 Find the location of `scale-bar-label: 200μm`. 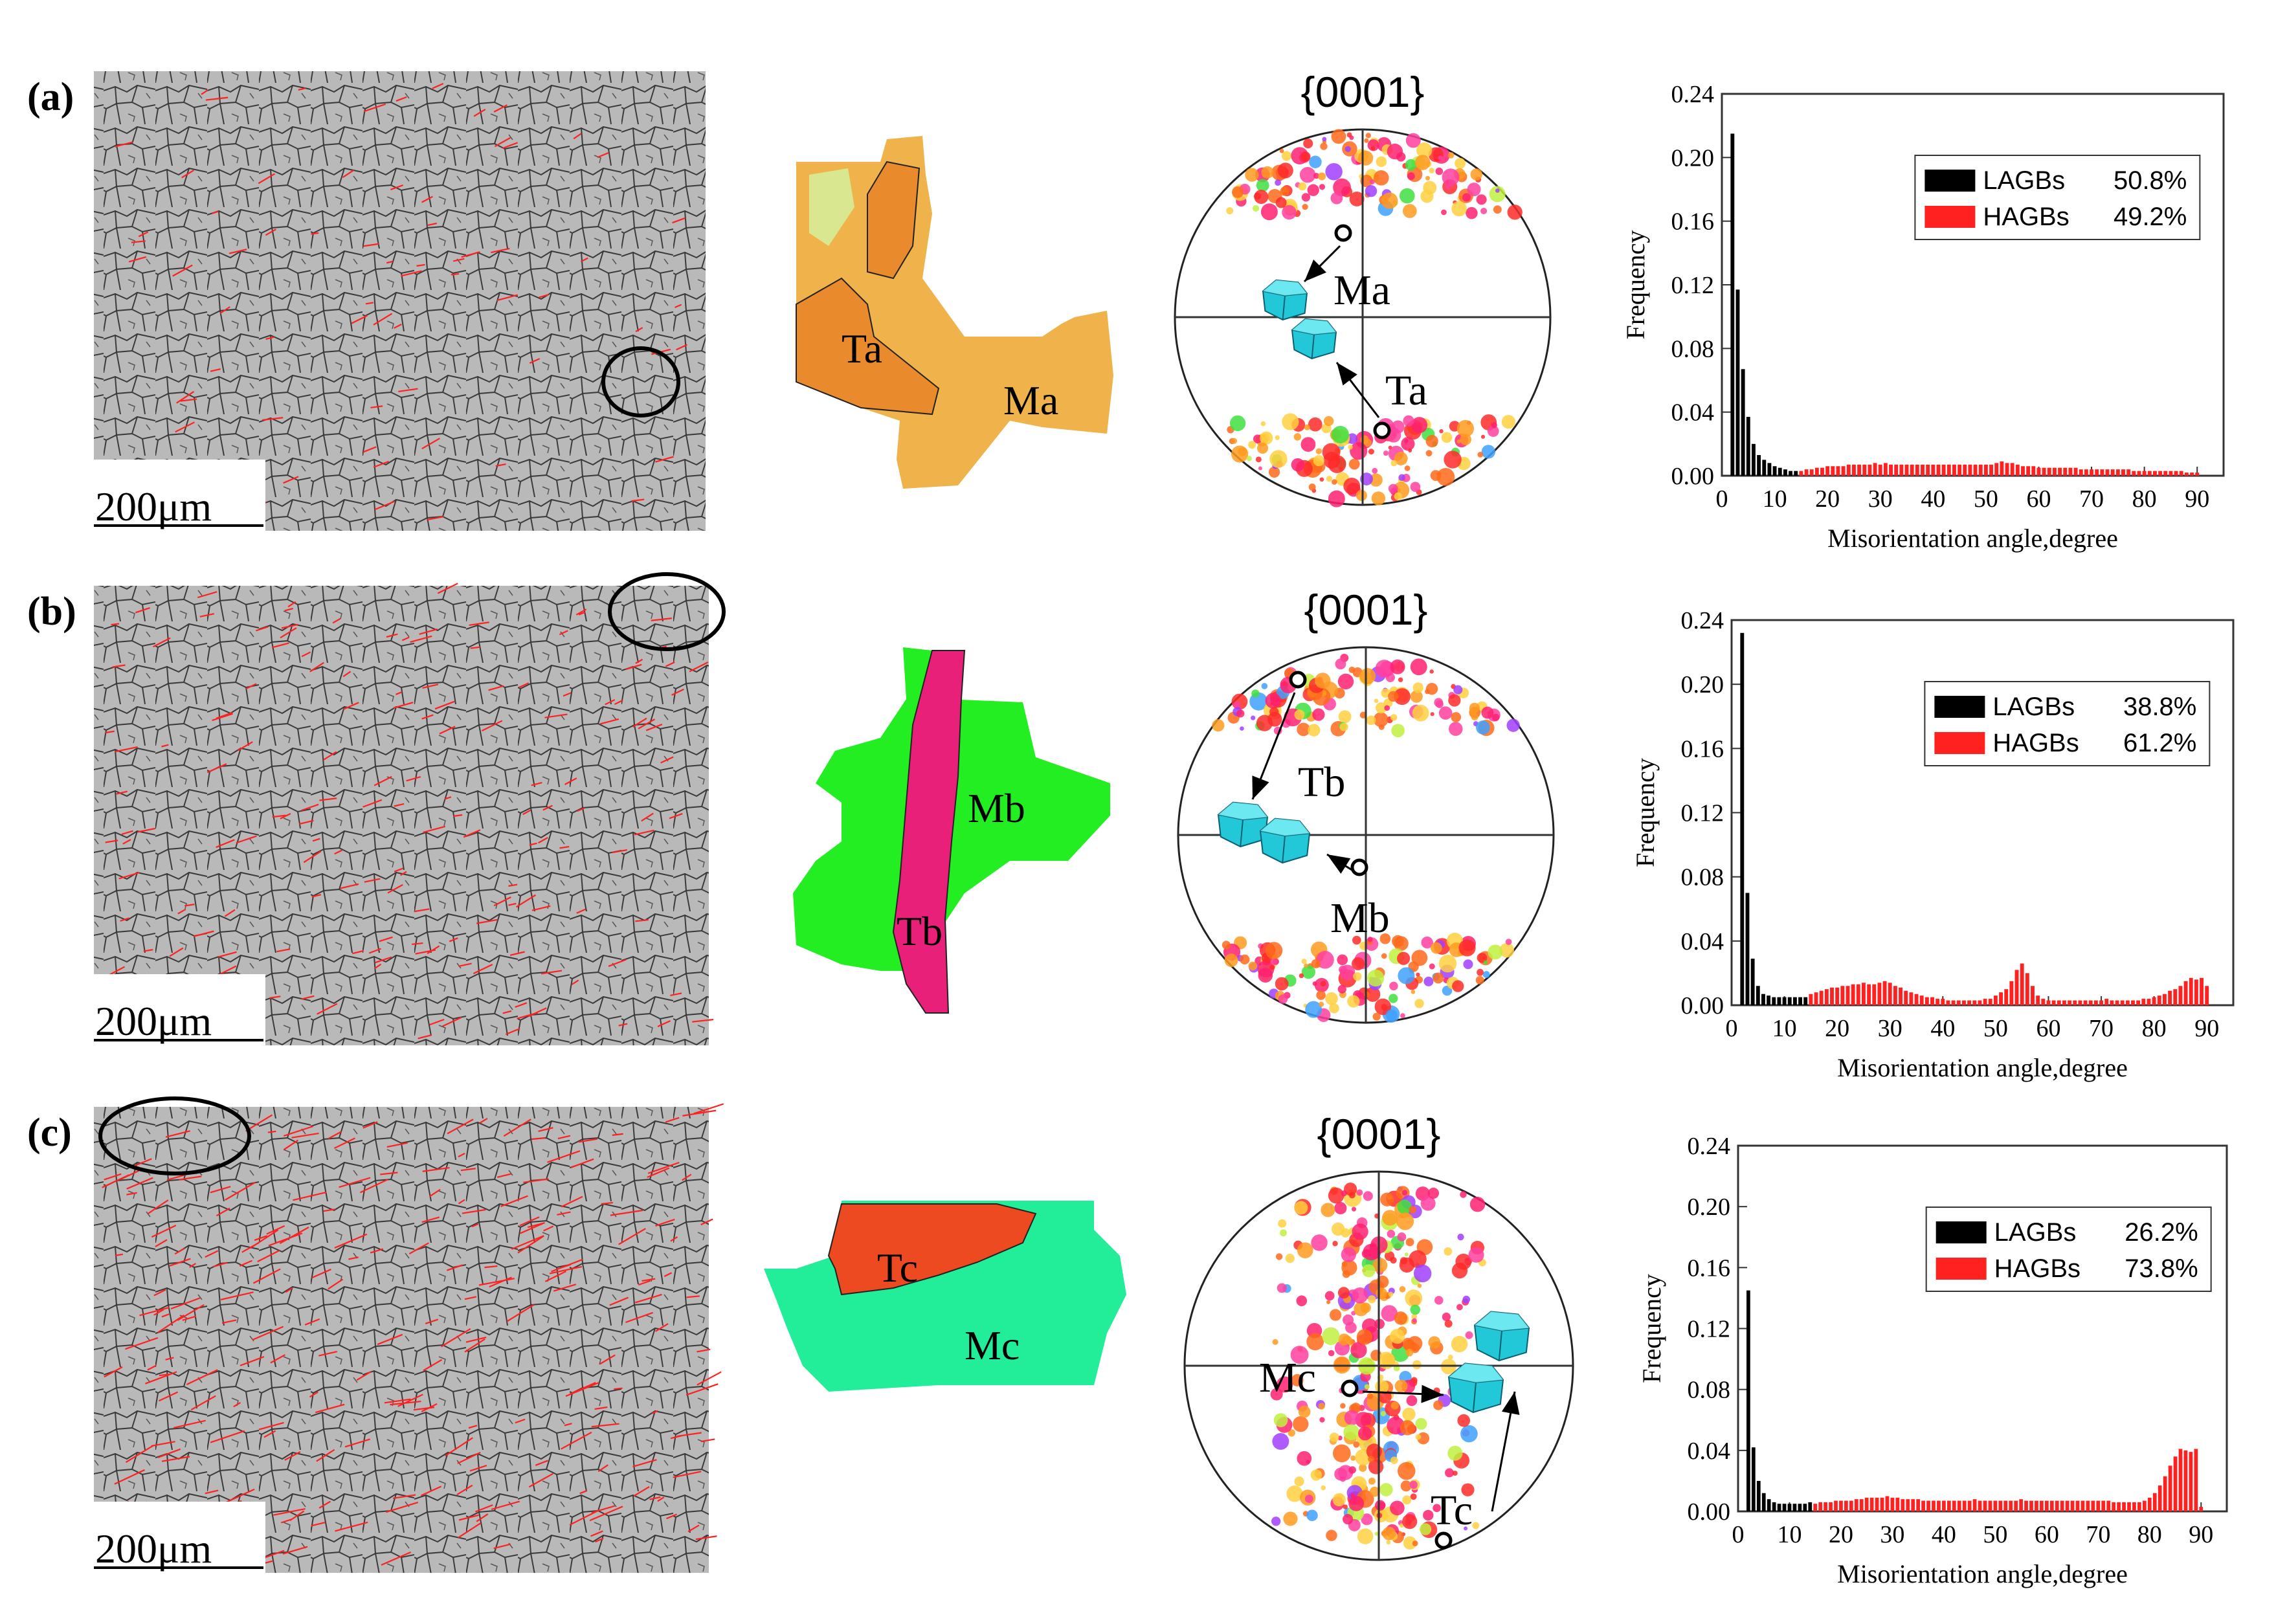

scale-bar-label: 200μm is located at coordinates (153, 507).